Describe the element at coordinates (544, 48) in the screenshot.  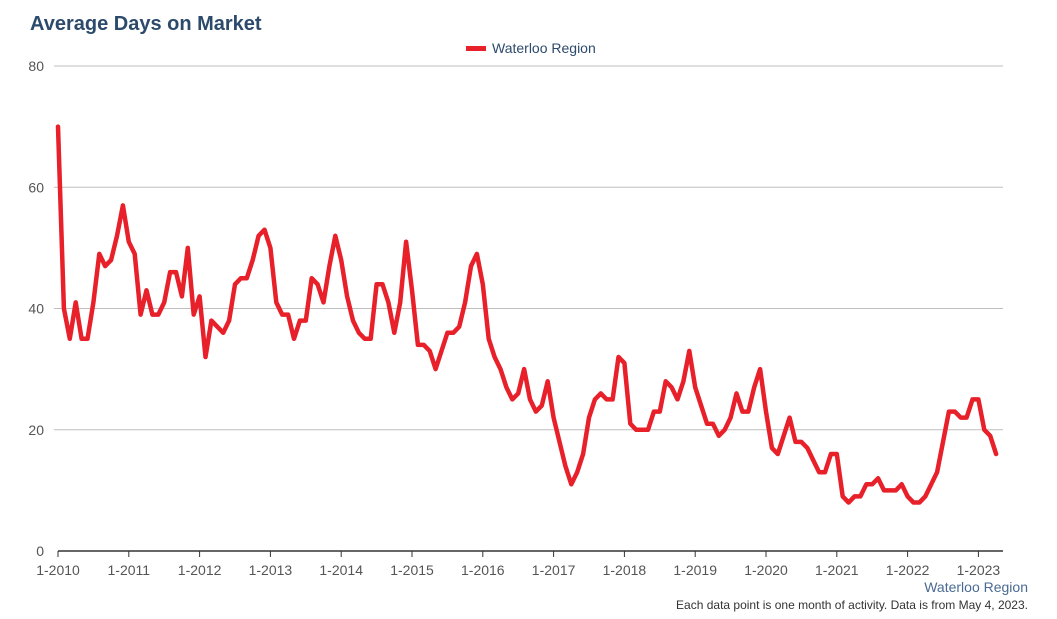
I see `legend-label: Waterloo Region` at that location.